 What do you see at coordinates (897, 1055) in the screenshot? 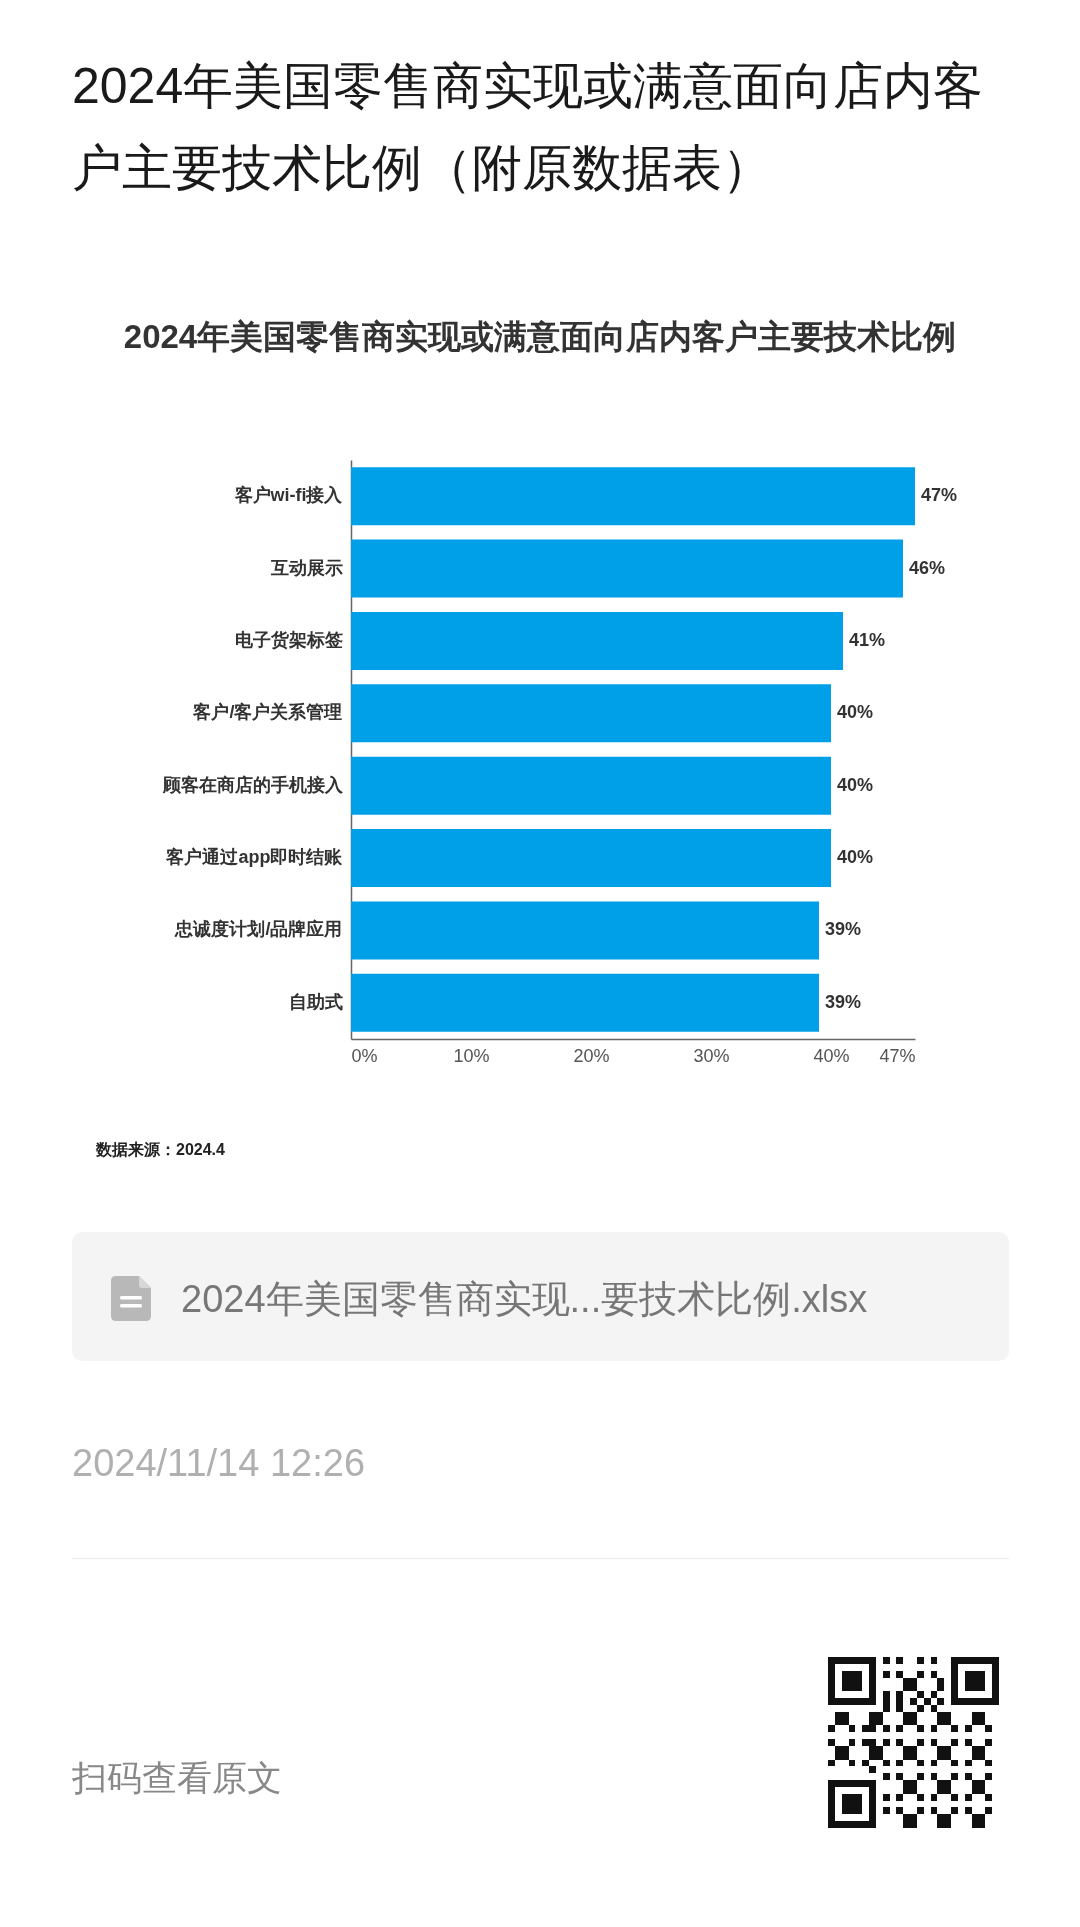
I see `x-tick-label: 47%` at bounding box center [897, 1055].